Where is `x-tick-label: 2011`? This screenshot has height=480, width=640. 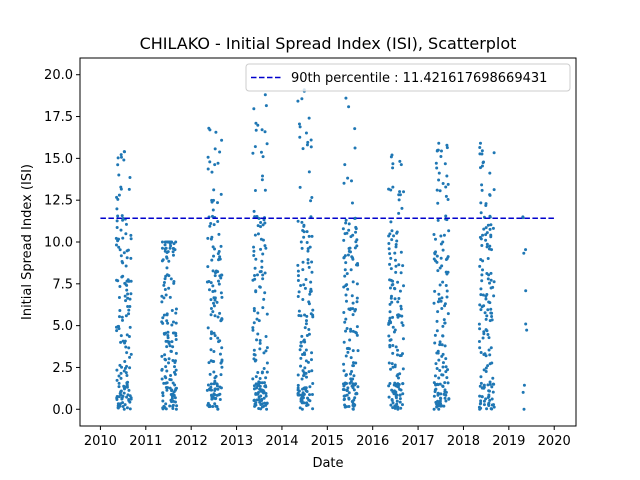 x-tick-label: 2011 is located at coordinates (145, 441).